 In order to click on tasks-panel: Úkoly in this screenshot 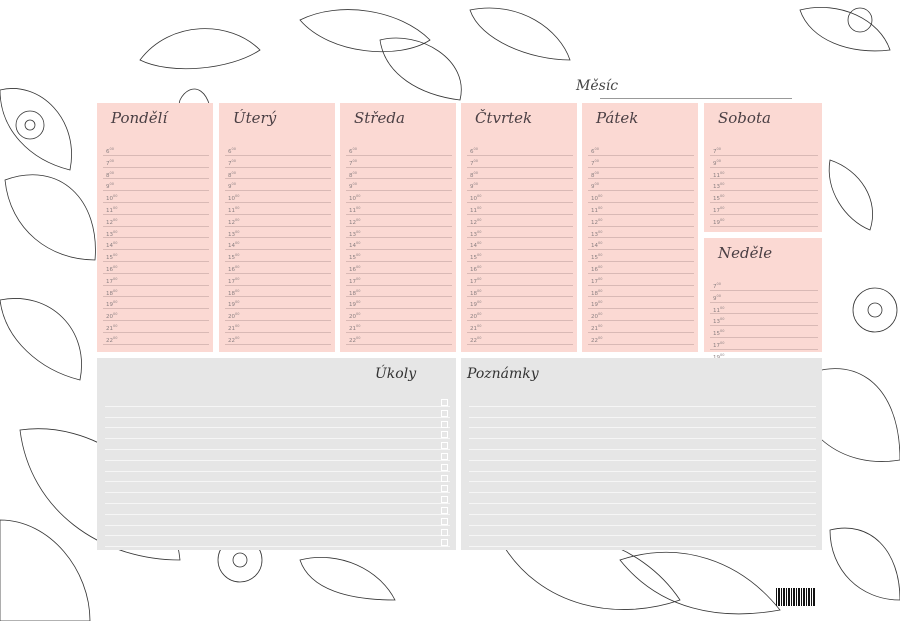, I will do `click(276, 454)`.